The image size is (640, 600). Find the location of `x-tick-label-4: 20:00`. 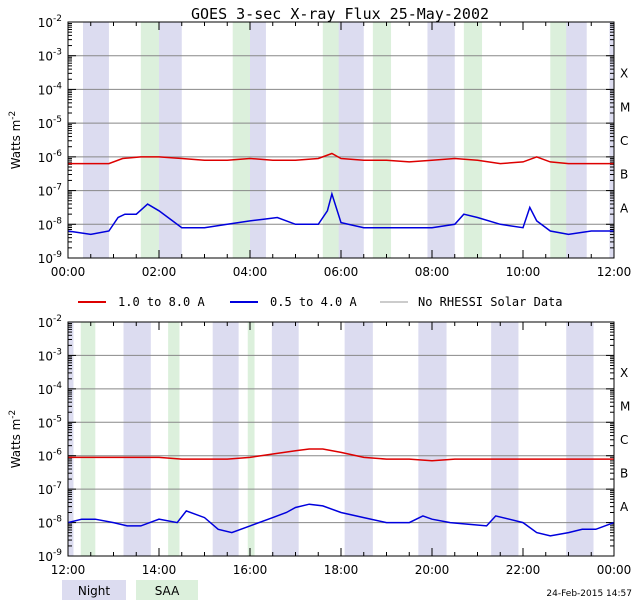

x-tick-label-4: 20:00 is located at coordinates (432, 570).